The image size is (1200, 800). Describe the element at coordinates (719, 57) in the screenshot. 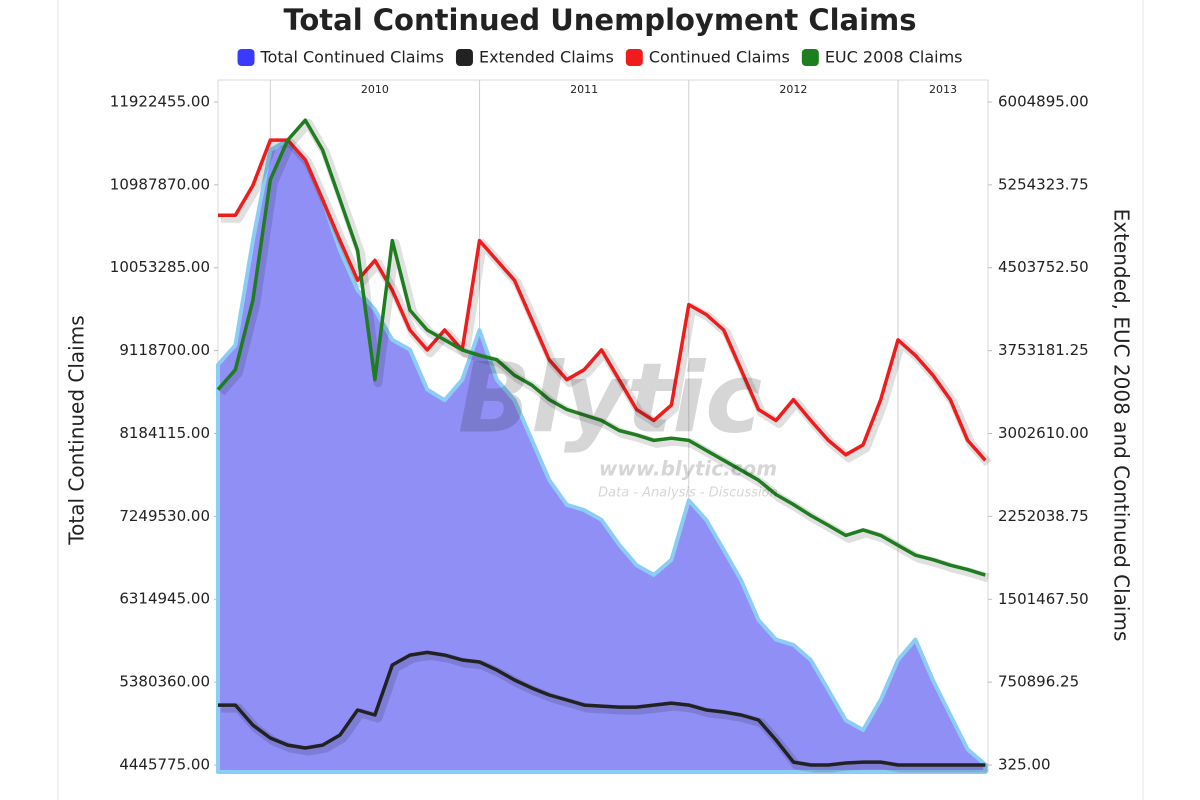

I see `legend-label: Continued Claims` at that location.